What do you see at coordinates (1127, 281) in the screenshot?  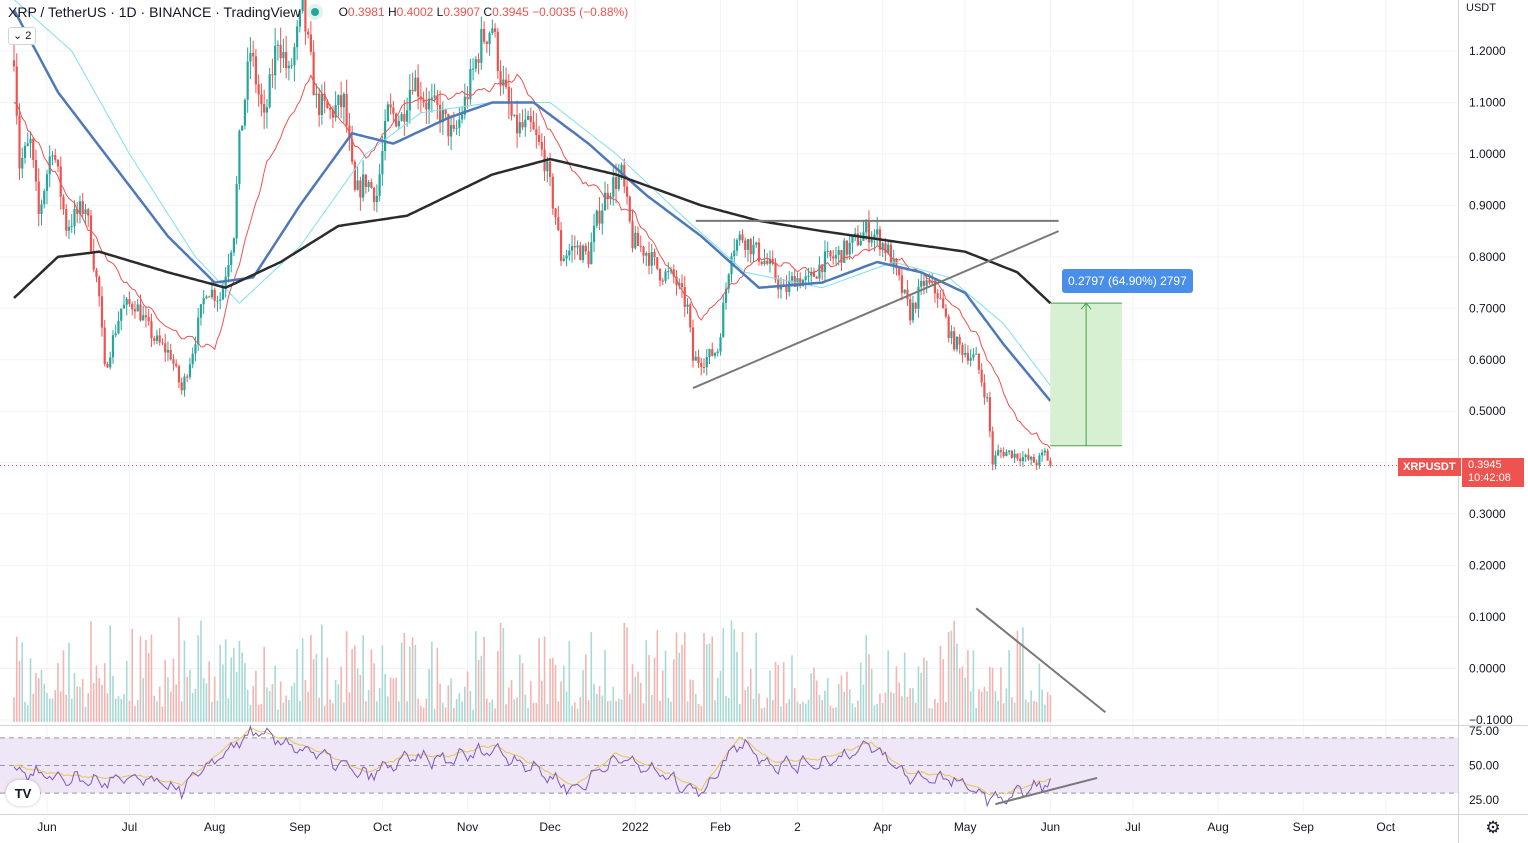 I see `measure-label: 0.2797 (64.90%) 2797` at bounding box center [1127, 281].